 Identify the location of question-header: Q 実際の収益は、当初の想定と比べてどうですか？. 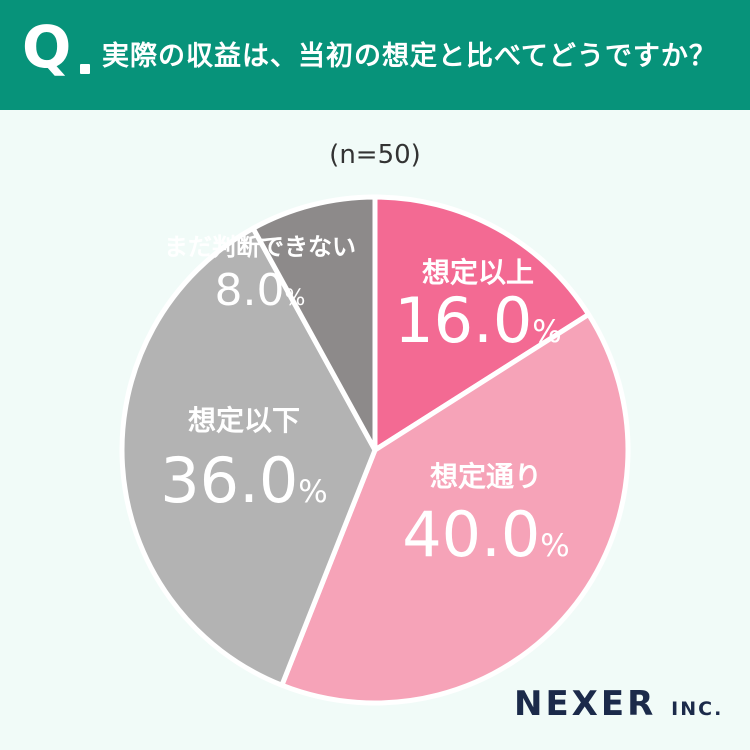
(375, 55).